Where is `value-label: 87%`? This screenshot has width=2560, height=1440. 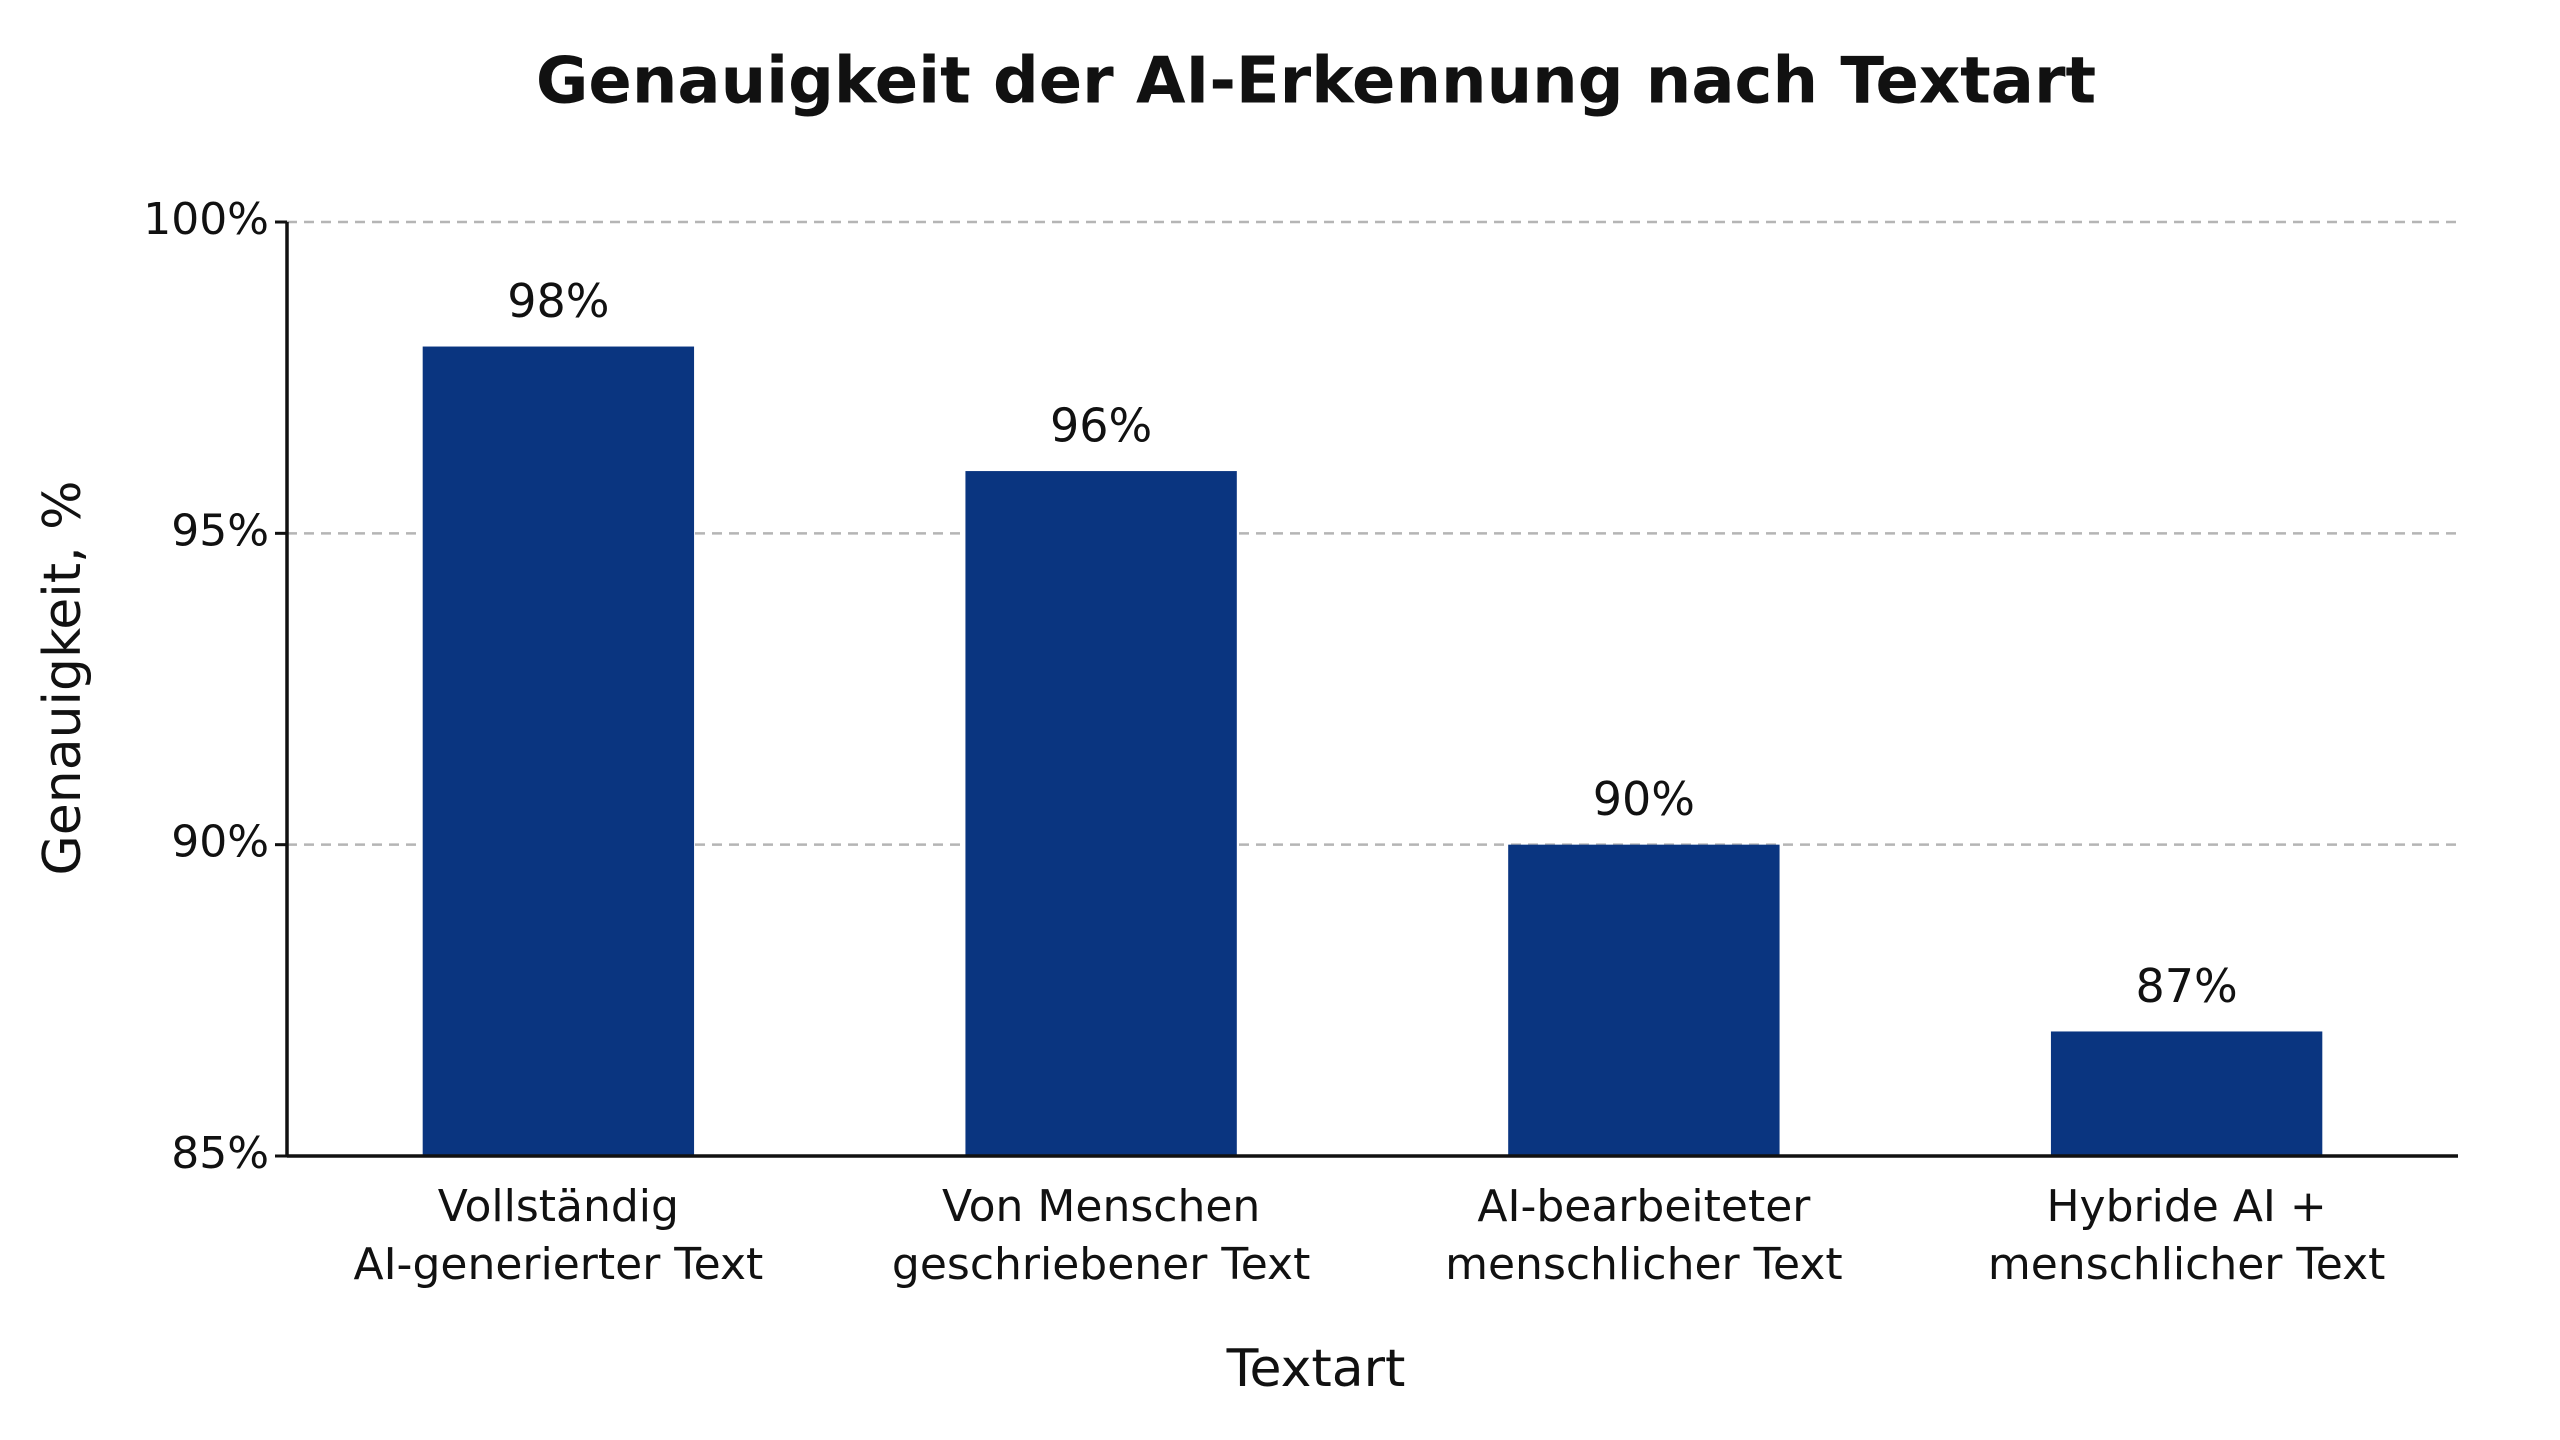
value-label: 87% is located at coordinates (2187, 986).